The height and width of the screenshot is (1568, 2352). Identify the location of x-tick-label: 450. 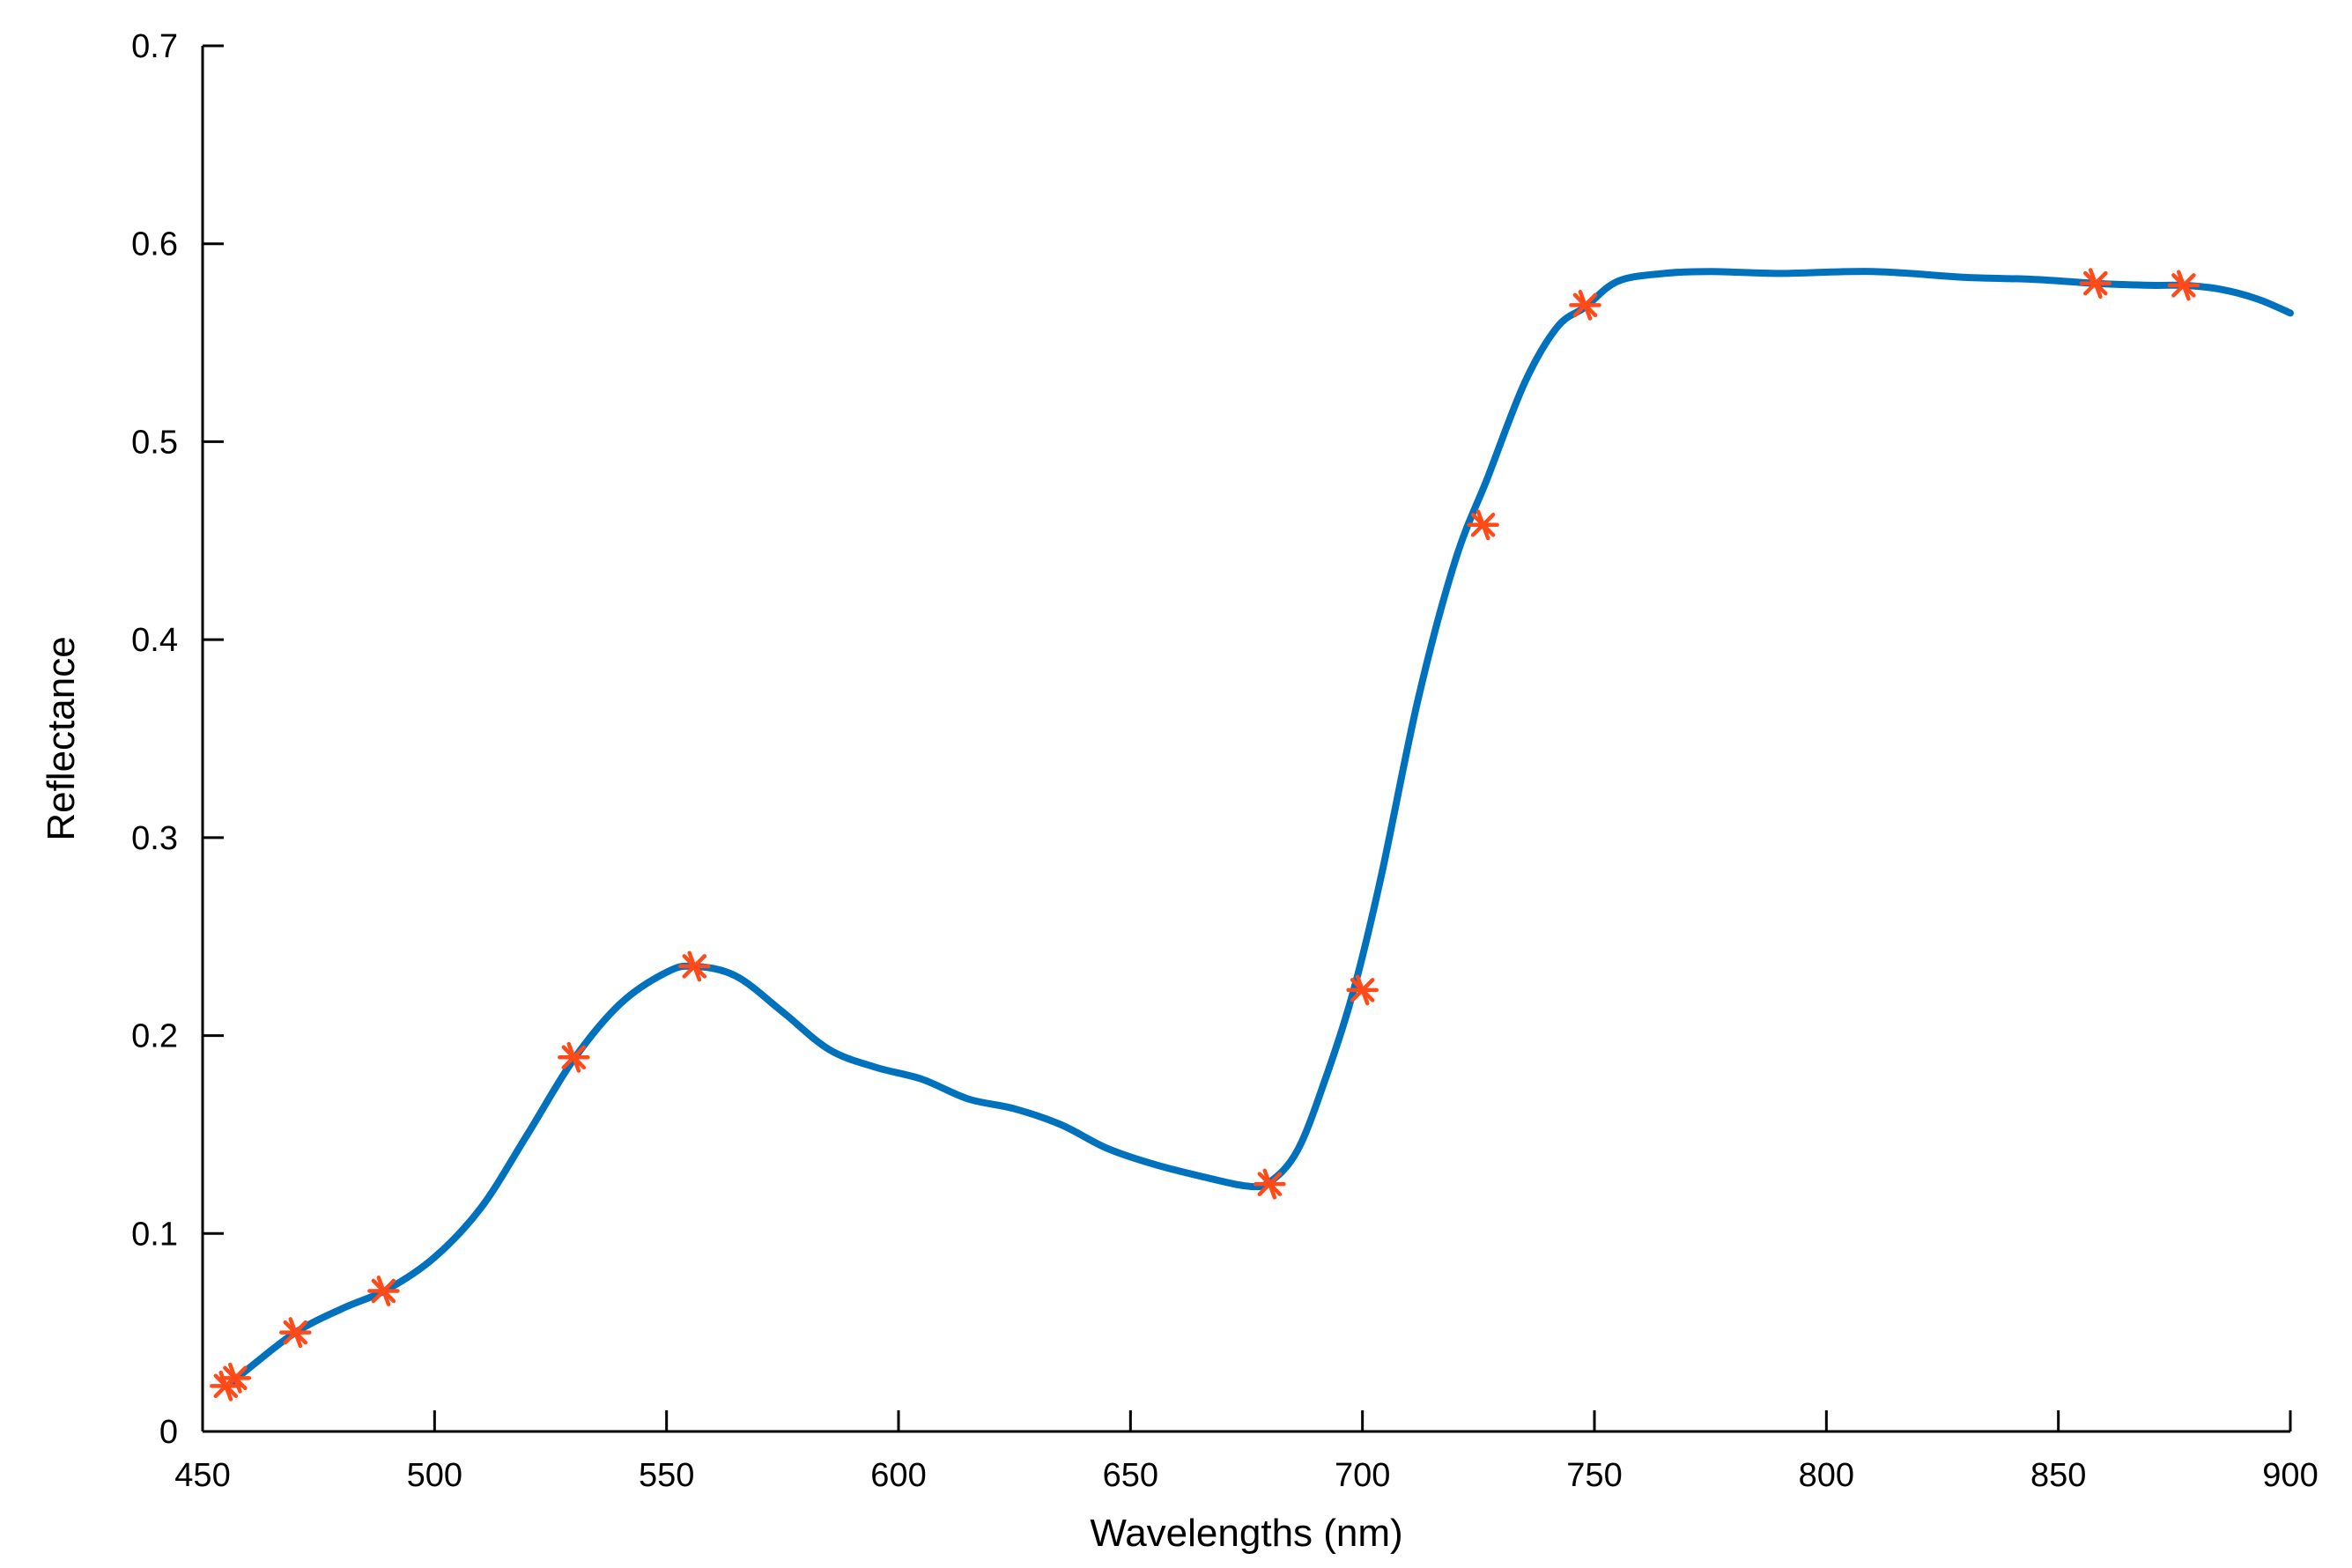
(202, 1475).